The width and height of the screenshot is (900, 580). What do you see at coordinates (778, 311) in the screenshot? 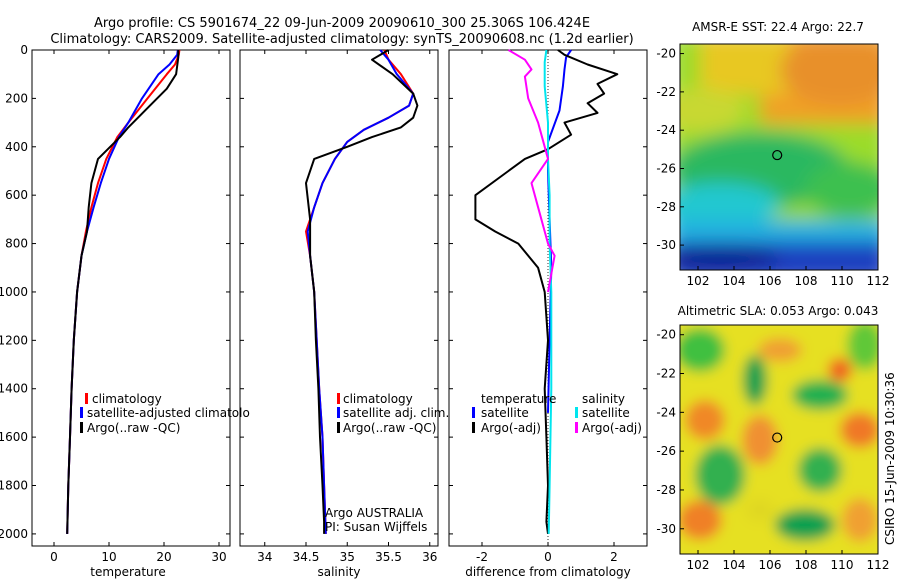
I see `sla-map-title: Altimetric SLA: 0.053 Argo: 0.043` at bounding box center [778, 311].